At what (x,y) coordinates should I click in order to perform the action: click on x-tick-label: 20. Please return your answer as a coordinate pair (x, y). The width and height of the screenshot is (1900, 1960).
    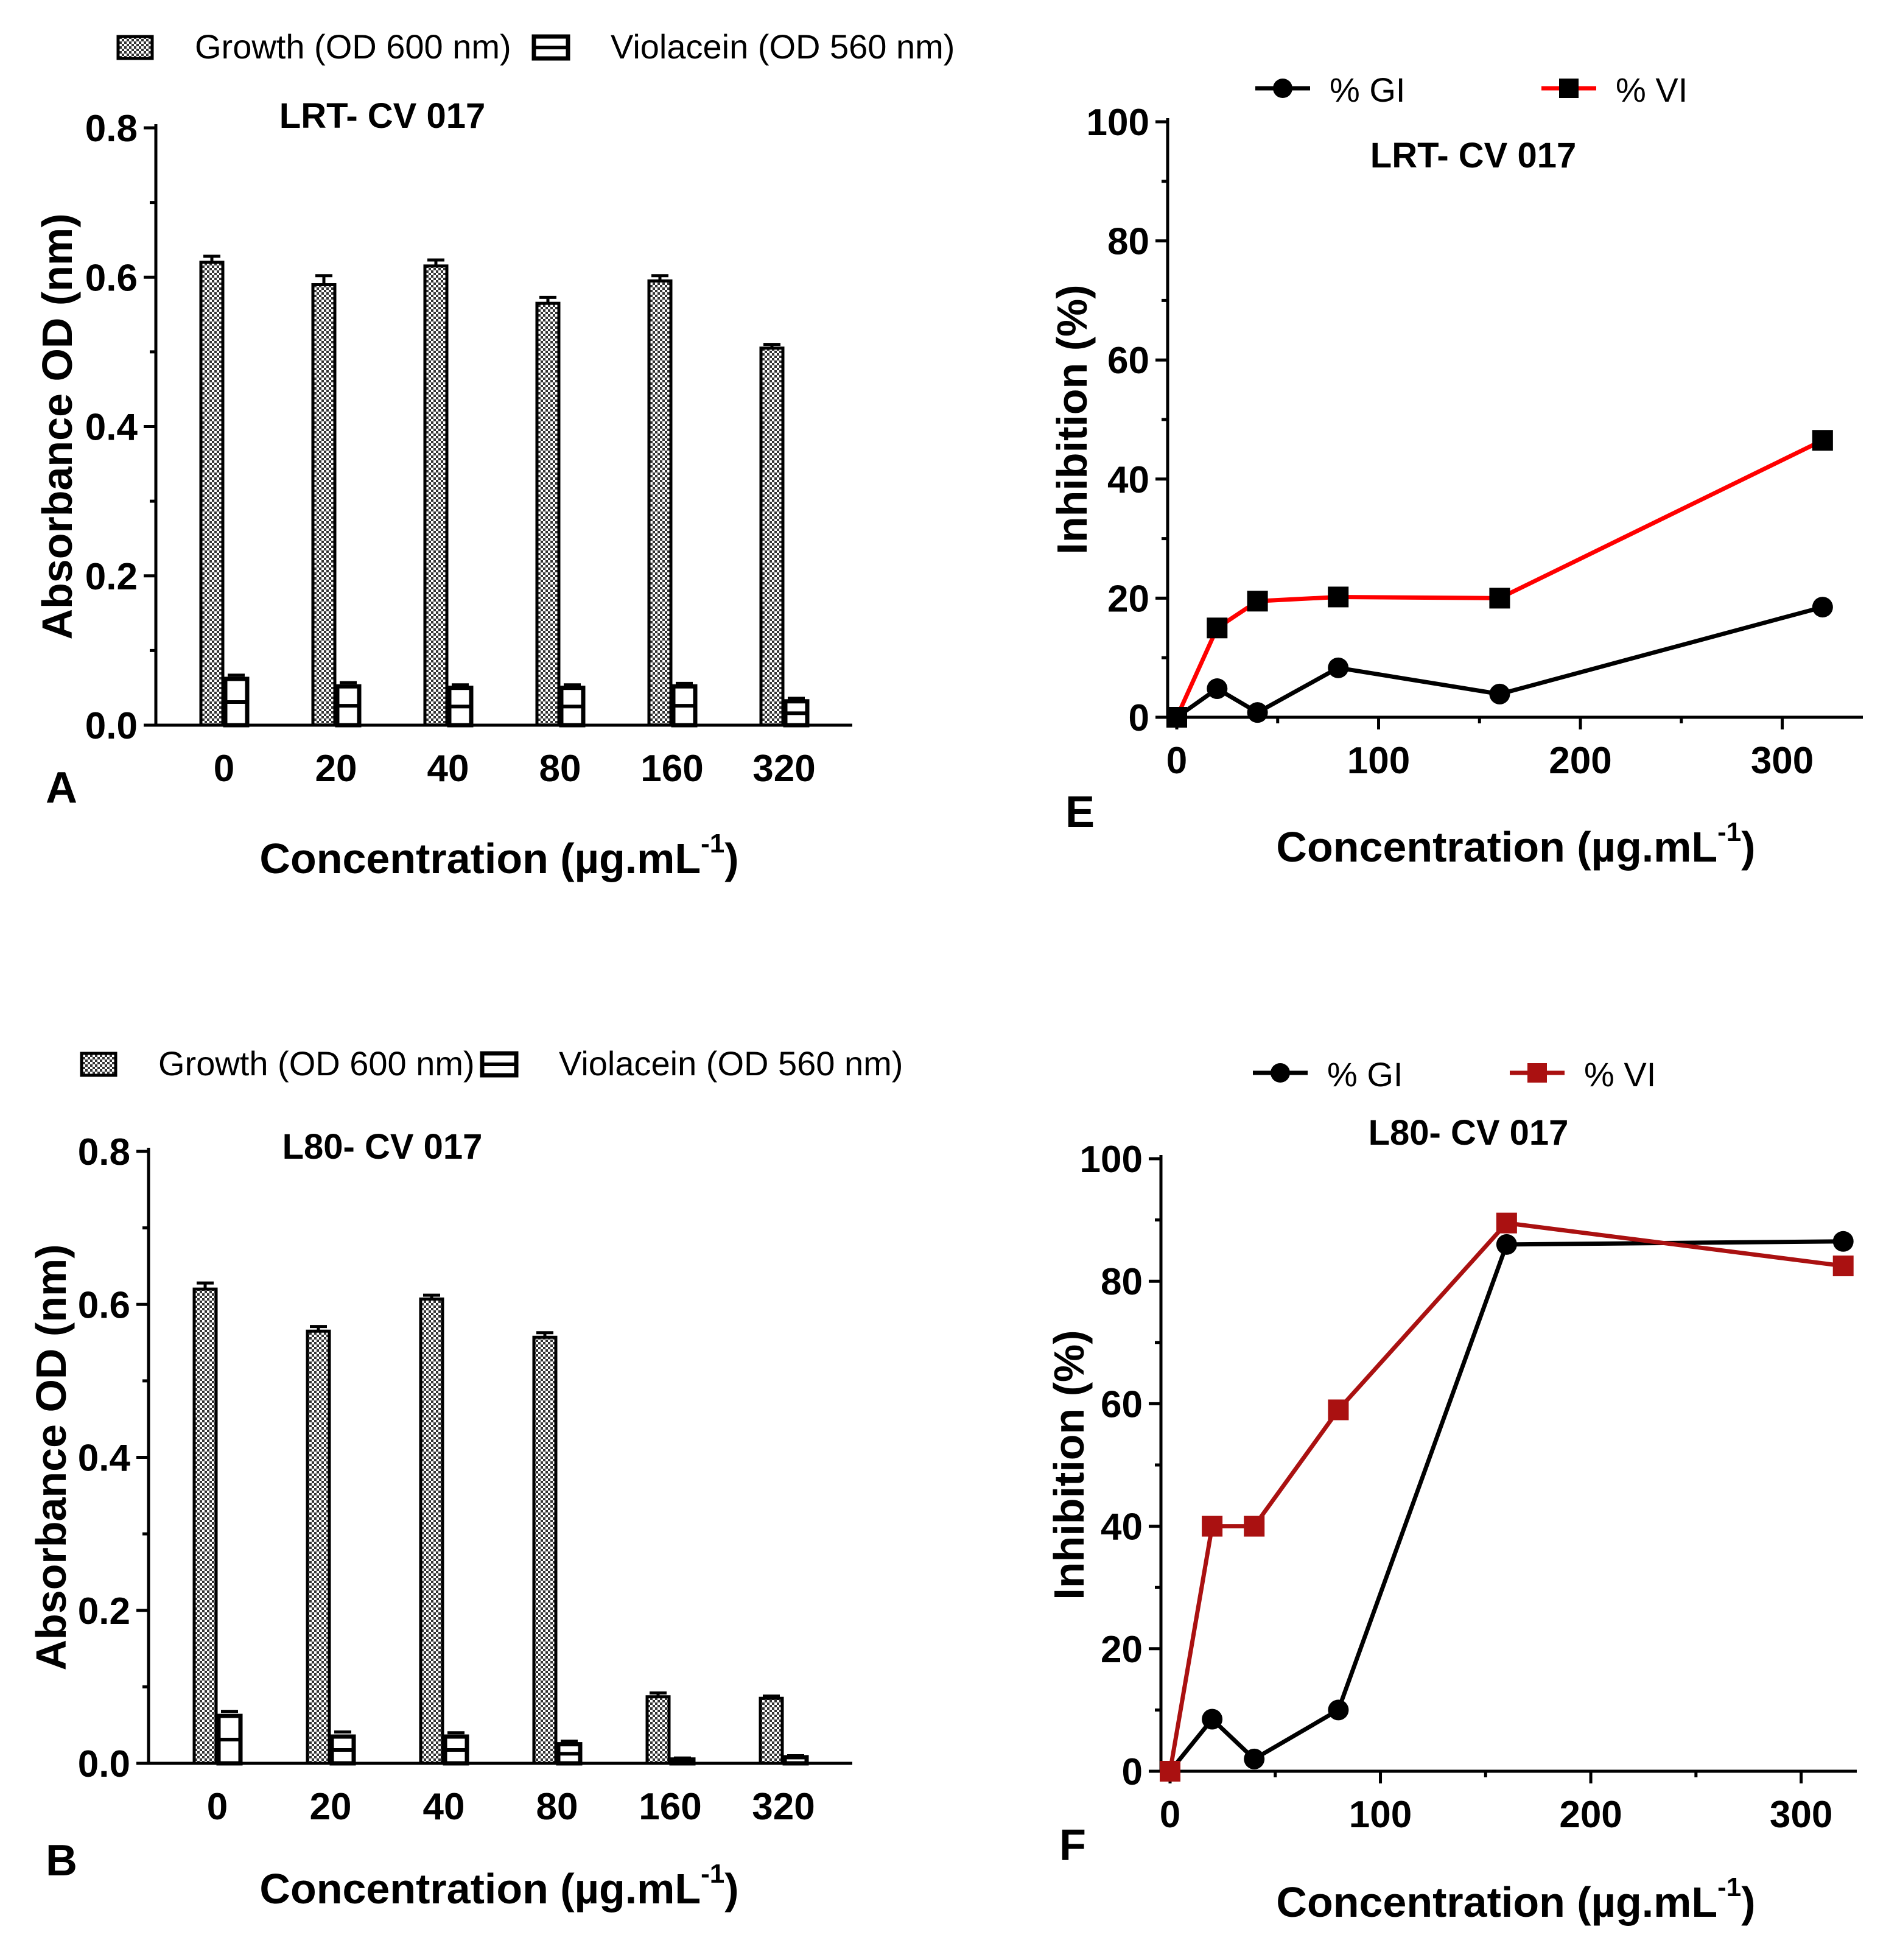
    Looking at the image, I should click on (331, 1807).